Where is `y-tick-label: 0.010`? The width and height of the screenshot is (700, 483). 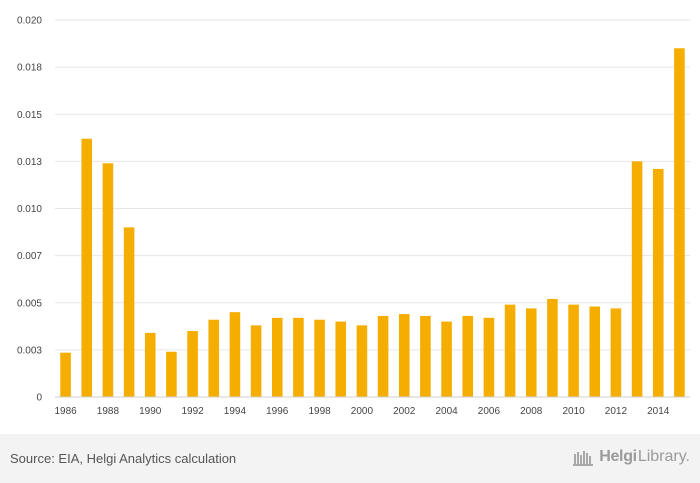
y-tick-label: 0.010 is located at coordinates (29, 209).